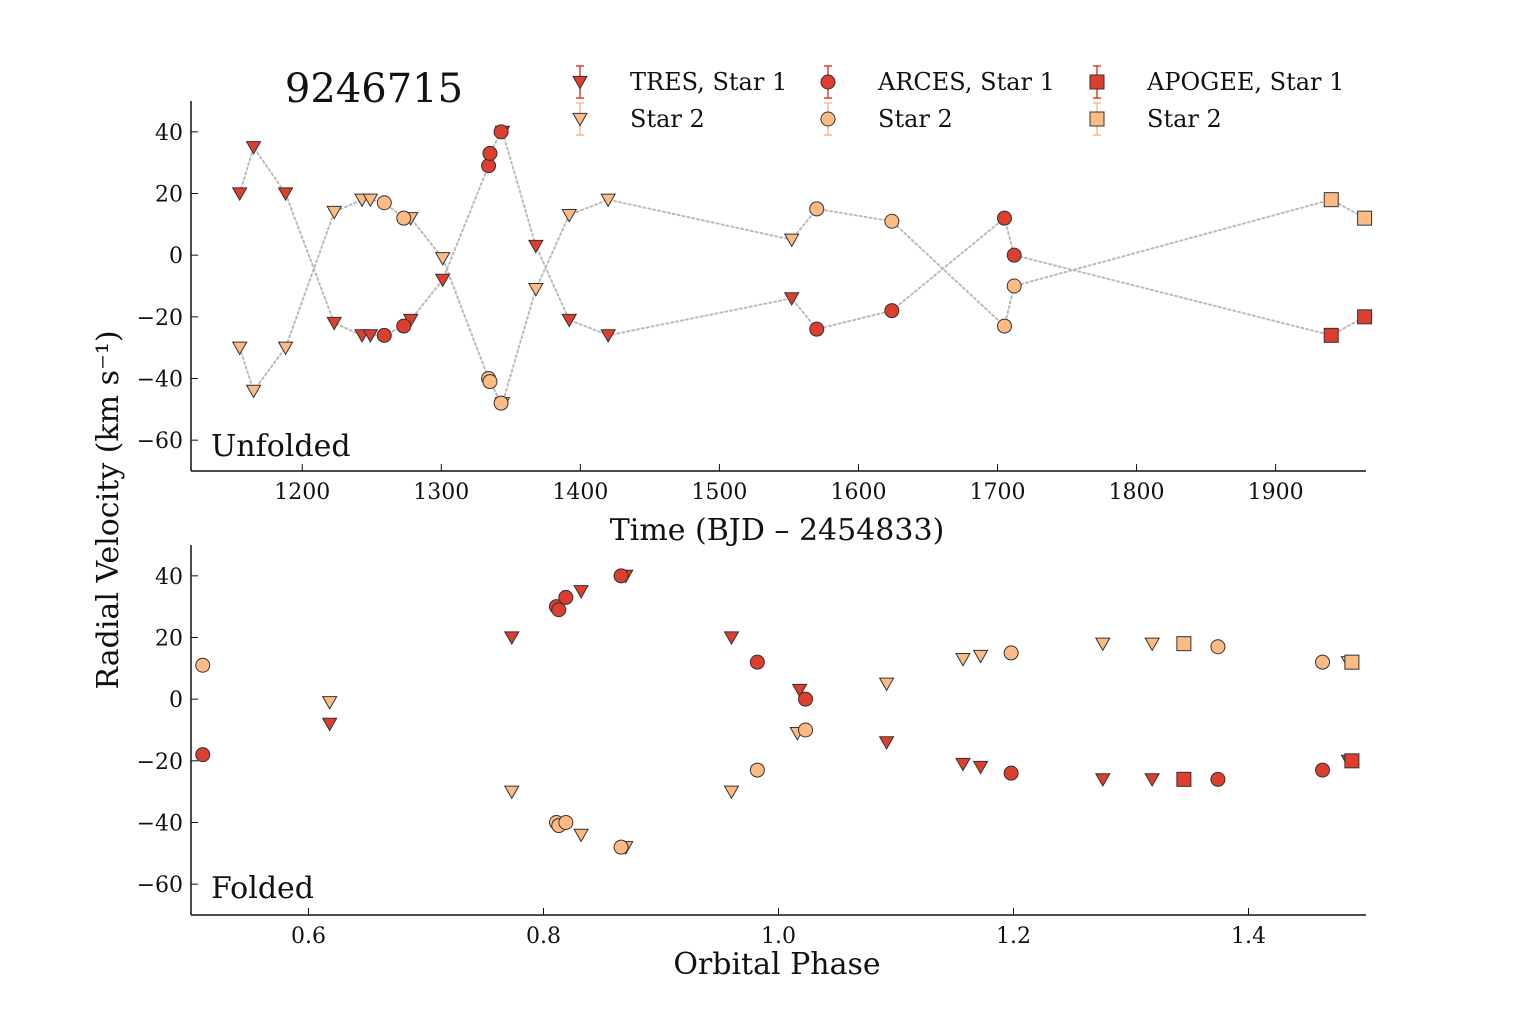 Image resolution: width=1517 pixels, height=1017 pixels. Describe the element at coordinates (1245, 82) in the screenshot. I see `legend-label: APOGEE, Star 1` at that location.